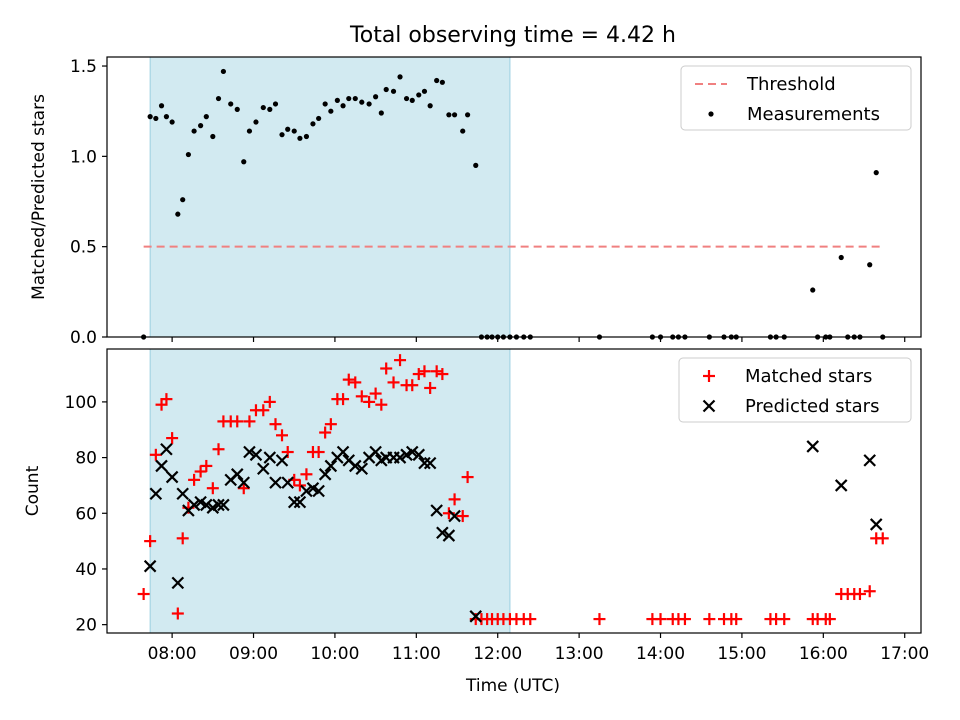 The image size is (960, 720). I want to click on x-tick-label: 08:00, so click(172, 654).